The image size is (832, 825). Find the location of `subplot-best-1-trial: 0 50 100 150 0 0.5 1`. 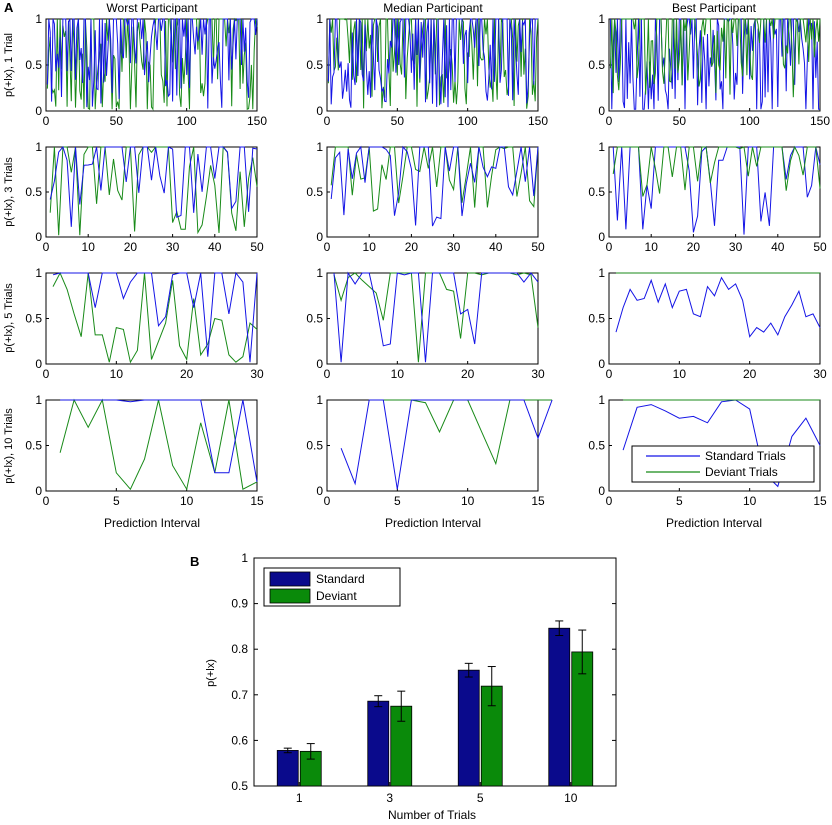

subplot-best-1-trial: 0 50 100 150 0 0.5 1 is located at coordinates (709, 70).